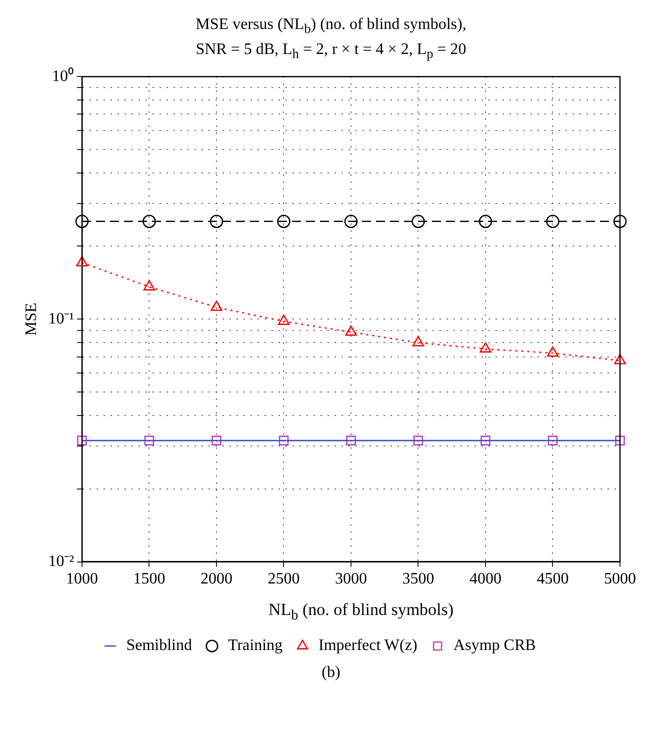 Image resolution: width=662 pixels, height=740 pixels. I want to click on y-tick-label: 10⁻¹, so click(61, 319).